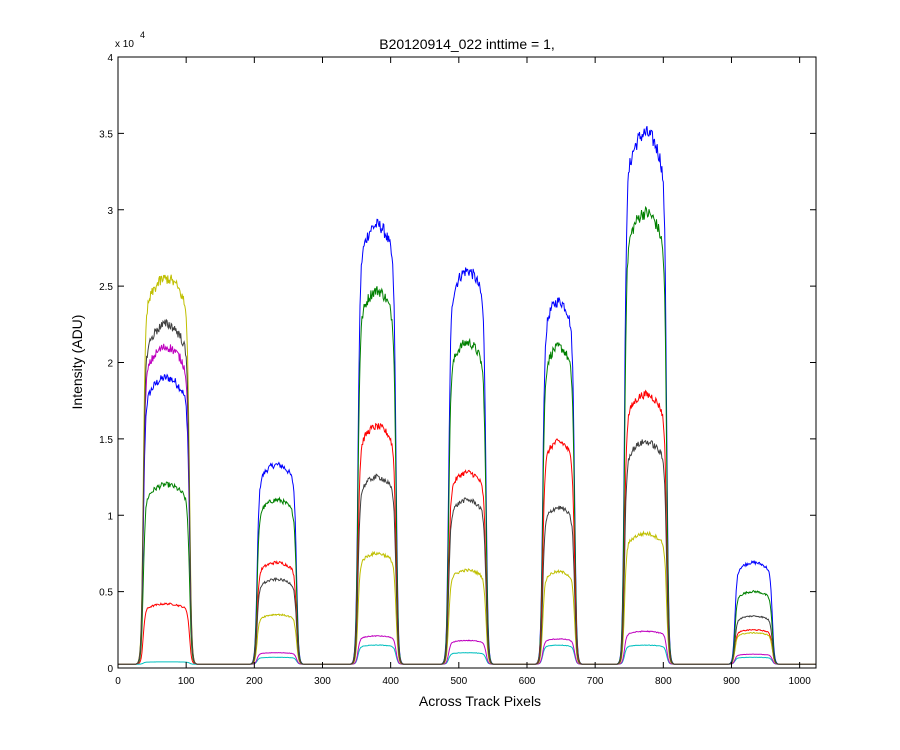  What do you see at coordinates (527, 681) in the screenshot?
I see `x-tick-label: 600` at bounding box center [527, 681].